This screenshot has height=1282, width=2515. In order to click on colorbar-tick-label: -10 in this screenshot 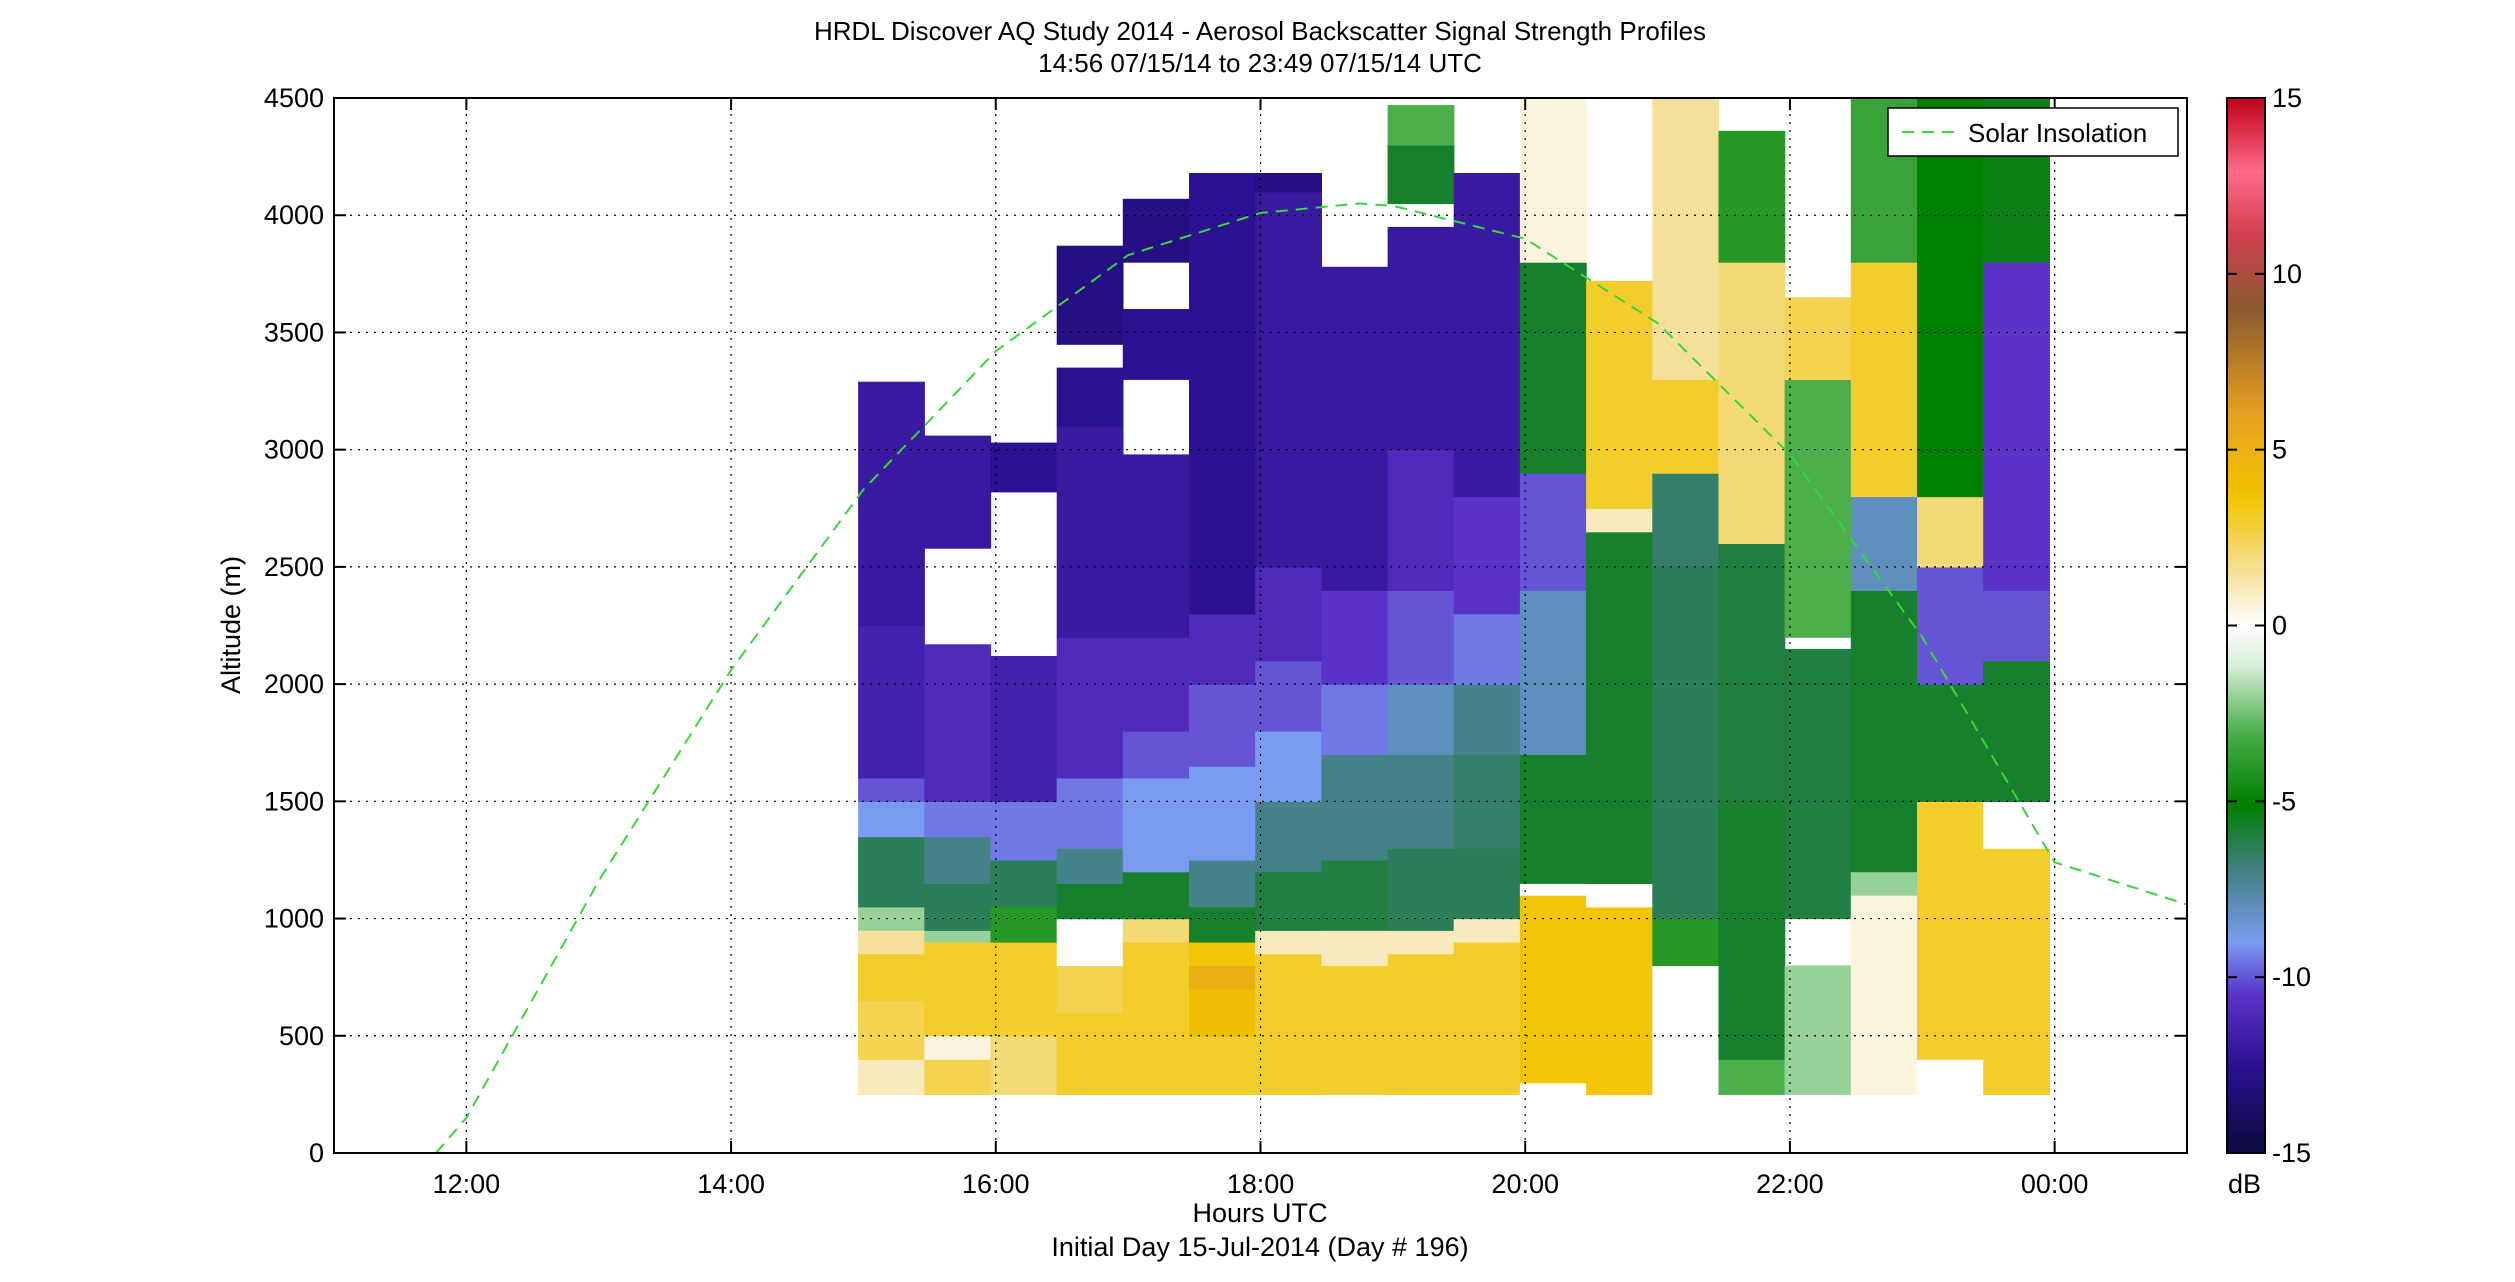, I will do `click(2291, 977)`.